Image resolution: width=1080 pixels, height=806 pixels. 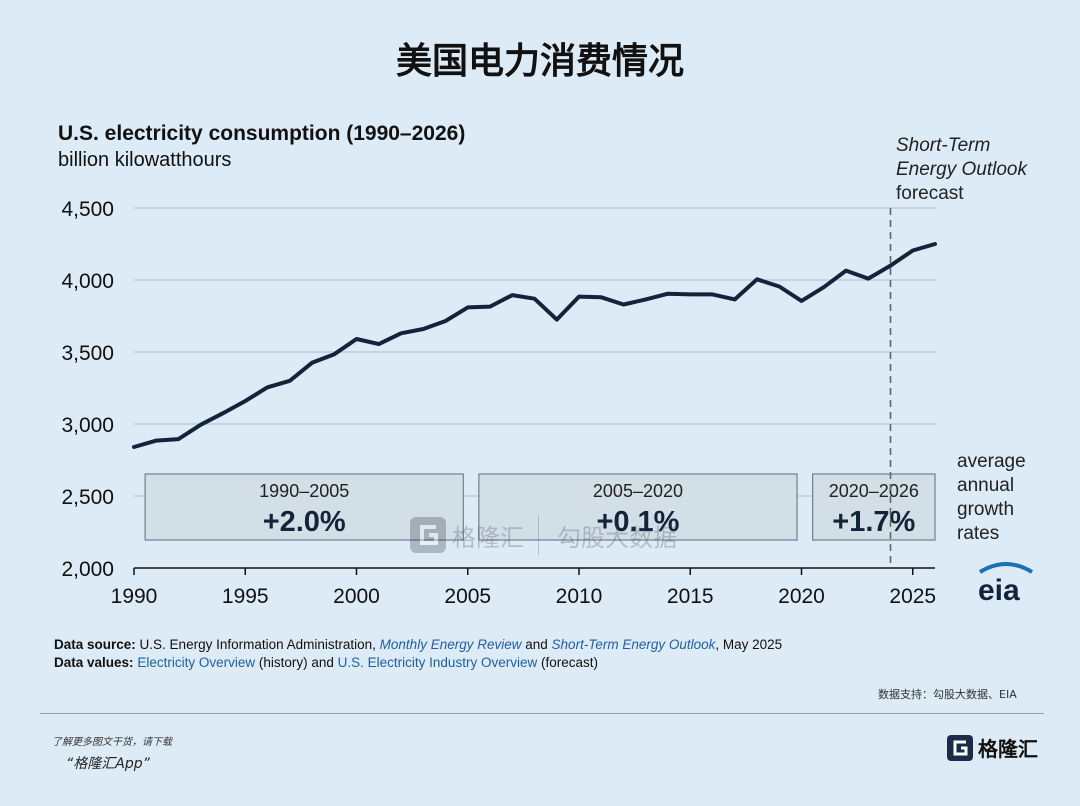 I want to click on chart-subtitle: billion kilowatthours, so click(x=145, y=160).